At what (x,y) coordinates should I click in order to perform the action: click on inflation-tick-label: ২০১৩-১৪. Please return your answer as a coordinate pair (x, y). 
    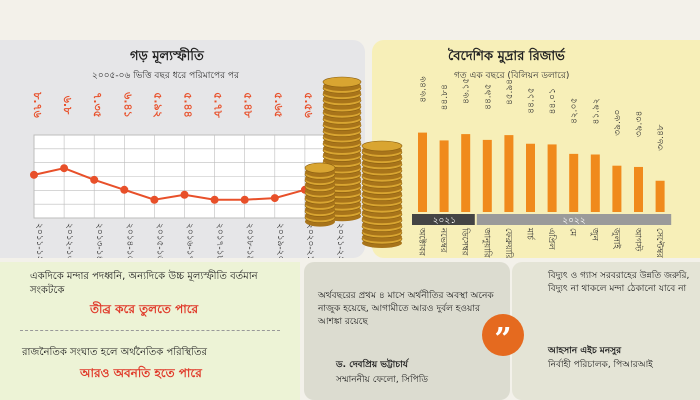
    Looking at the image, I should click on (99, 240).